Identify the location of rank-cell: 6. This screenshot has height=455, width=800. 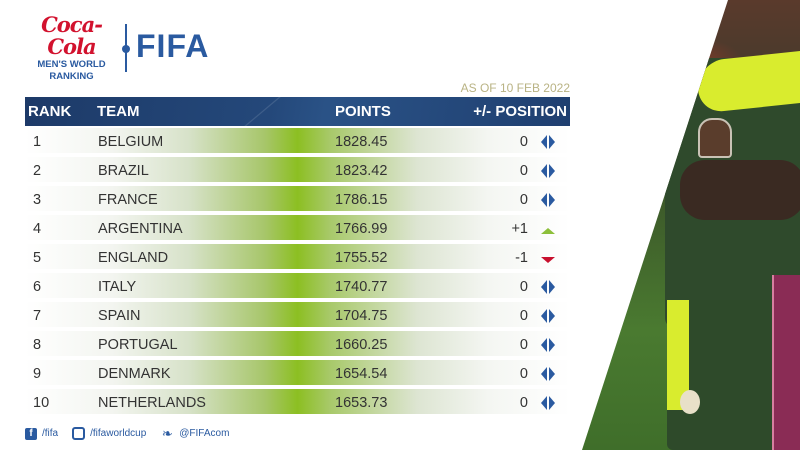
(37, 287).